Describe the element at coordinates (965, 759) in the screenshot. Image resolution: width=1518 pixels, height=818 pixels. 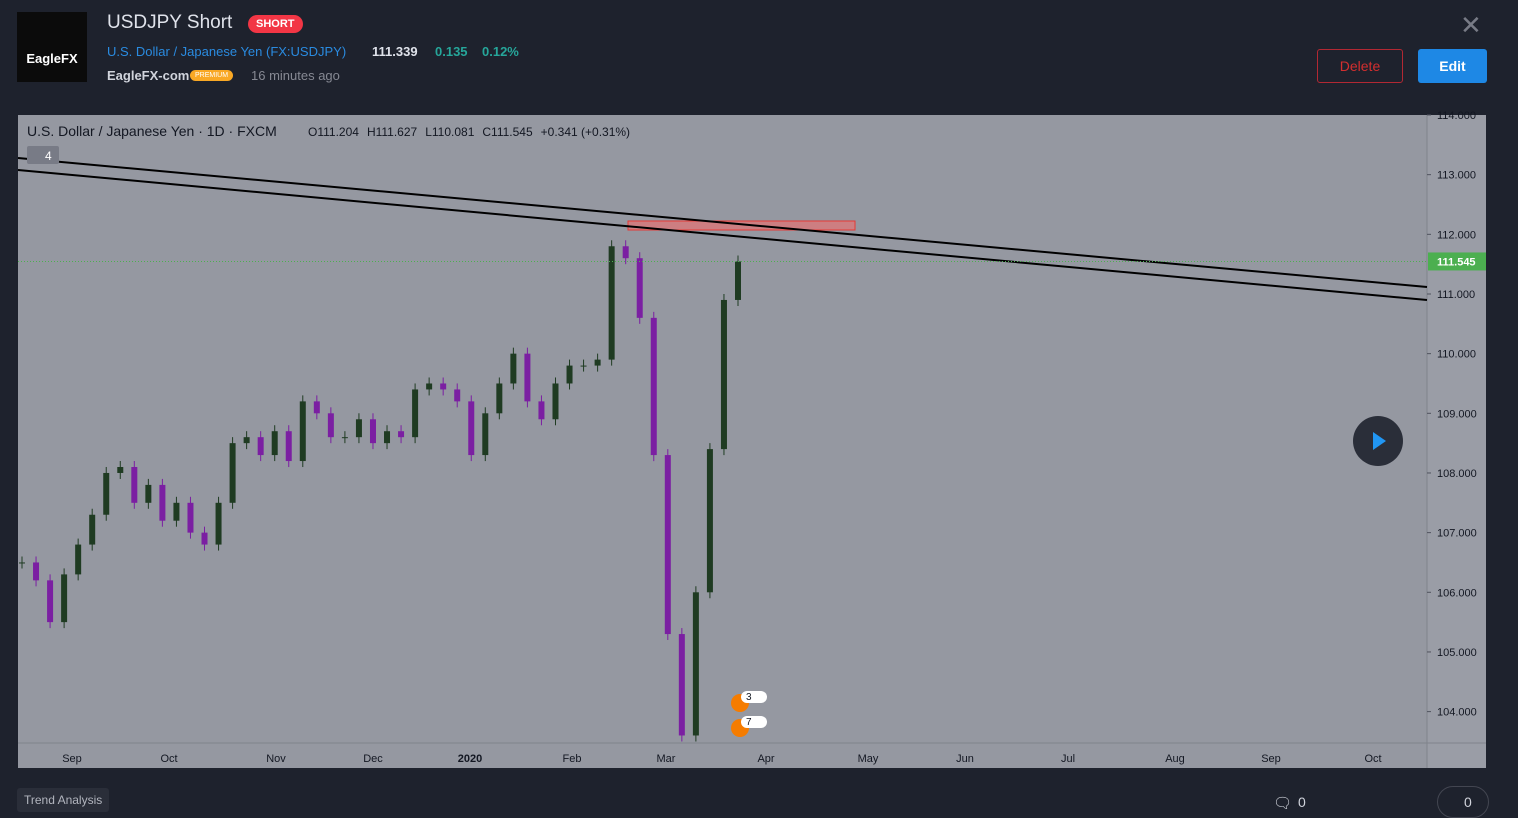
I see `x-tick-label: Jun` at that location.